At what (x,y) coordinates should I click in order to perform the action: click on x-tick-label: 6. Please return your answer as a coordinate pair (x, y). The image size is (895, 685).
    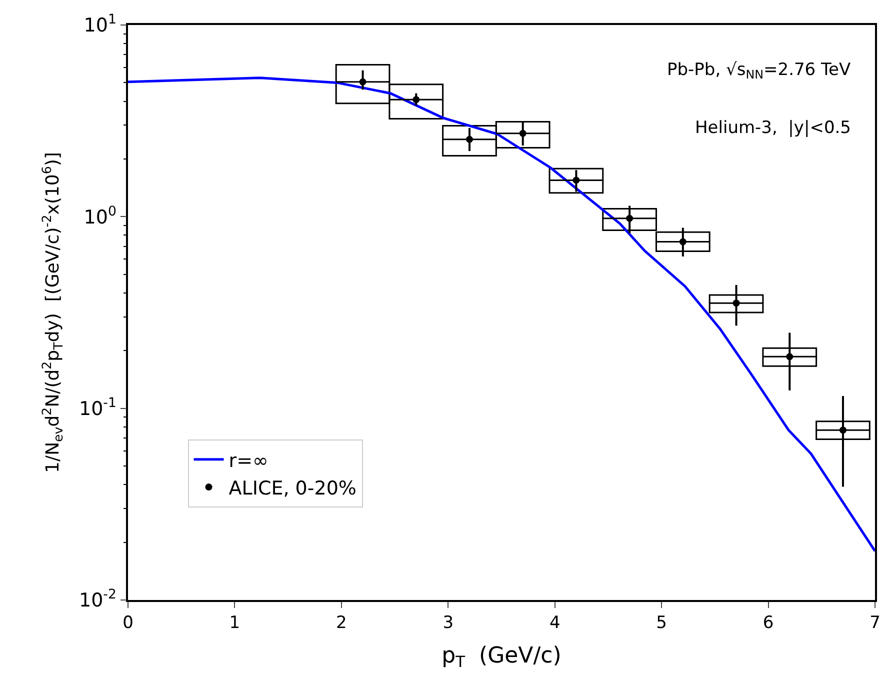
    Looking at the image, I should click on (768, 623).